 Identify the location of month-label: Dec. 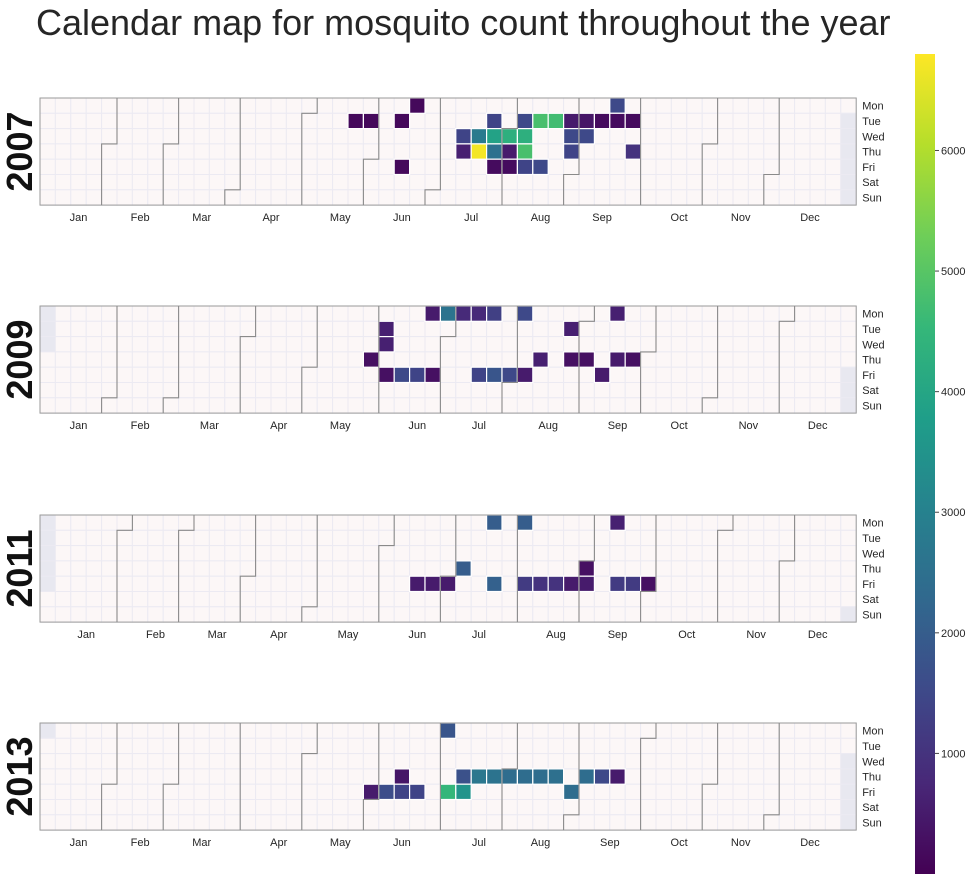
(818, 635).